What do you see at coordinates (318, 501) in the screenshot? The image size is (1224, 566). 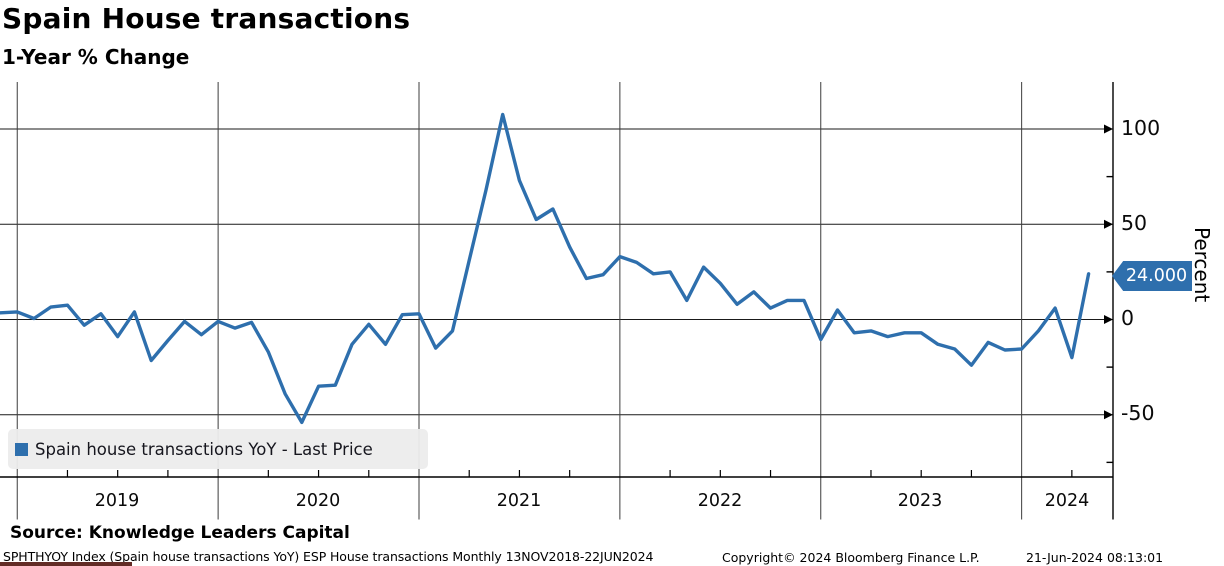 I see `x-axis-label-2020: 2020` at bounding box center [318, 501].